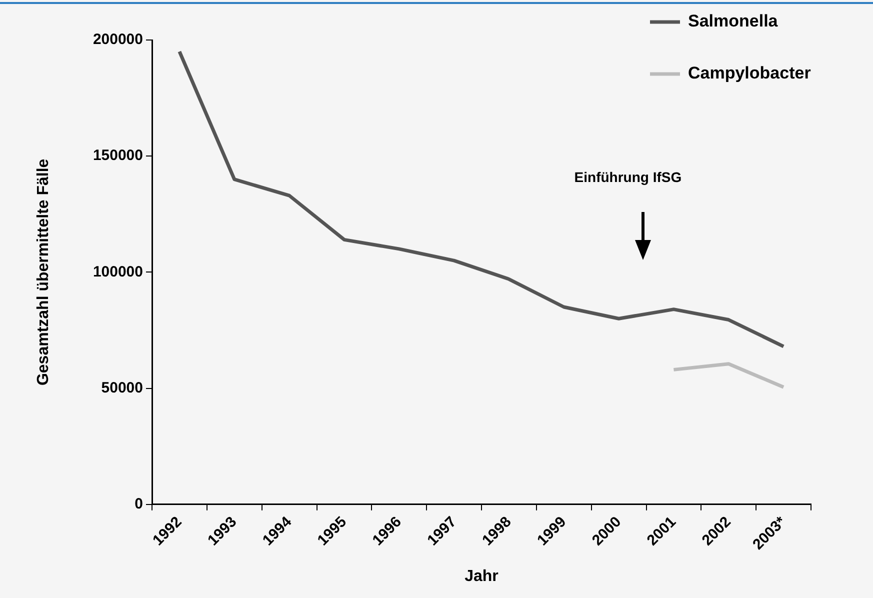 This screenshot has height=598, width=873. What do you see at coordinates (43, 272) in the screenshot?
I see `y-axis-title: Gesamtzahl übermittelte Fälle` at bounding box center [43, 272].